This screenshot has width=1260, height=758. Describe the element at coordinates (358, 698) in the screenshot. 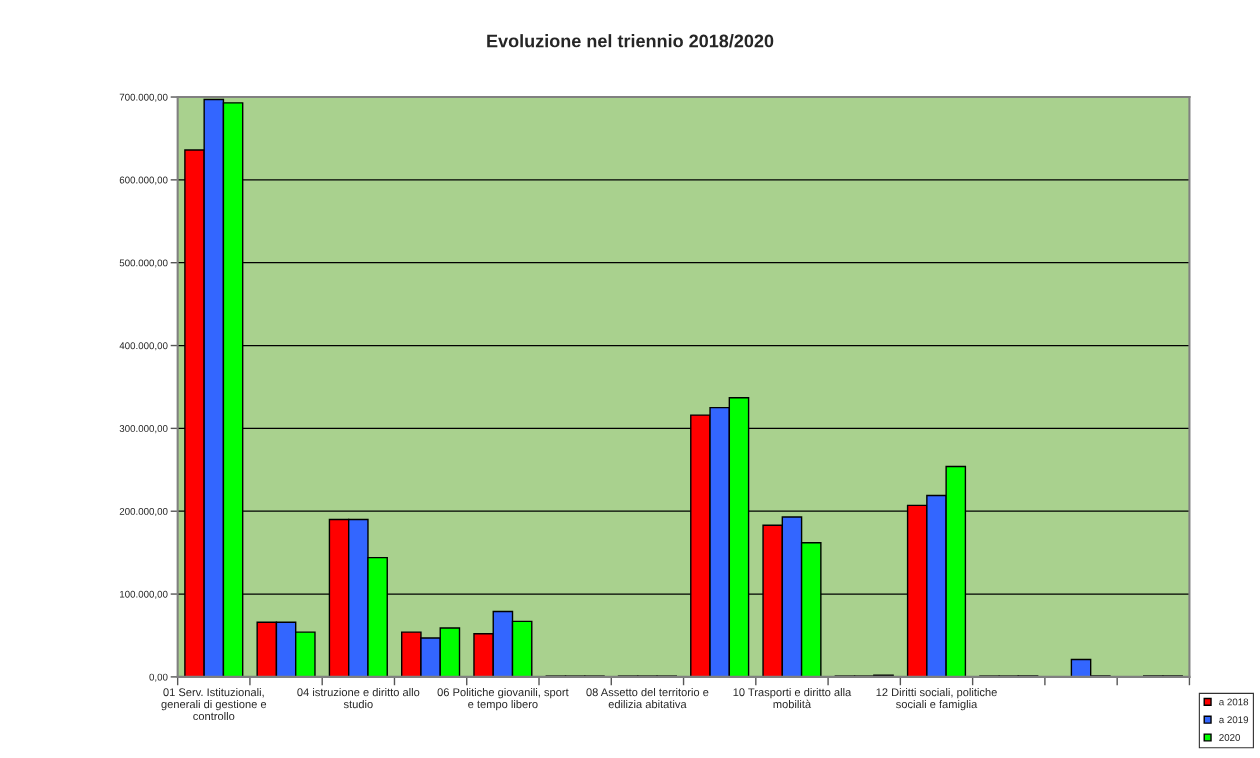

I see `x-tick-label: 04 istruzione e diritto allo studio` at that location.